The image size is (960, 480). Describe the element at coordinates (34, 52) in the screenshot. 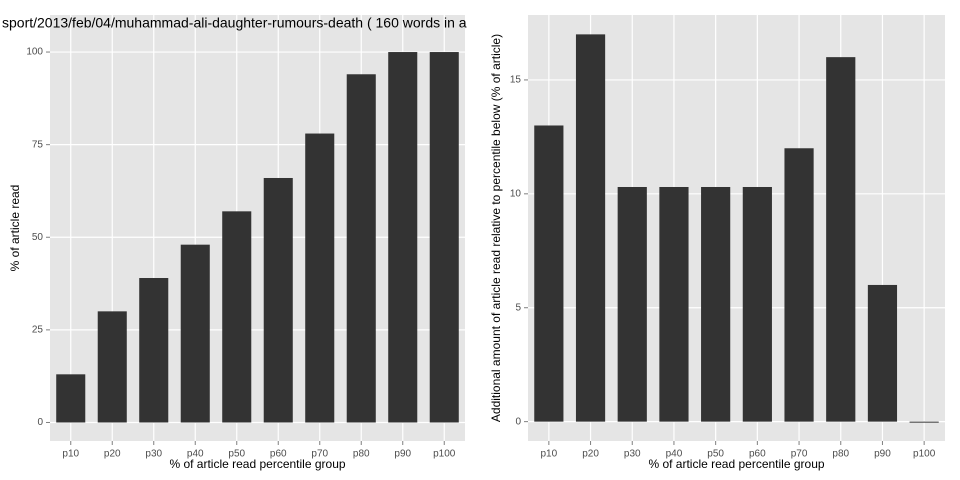

I see `y-tick-label: 100` at that location.